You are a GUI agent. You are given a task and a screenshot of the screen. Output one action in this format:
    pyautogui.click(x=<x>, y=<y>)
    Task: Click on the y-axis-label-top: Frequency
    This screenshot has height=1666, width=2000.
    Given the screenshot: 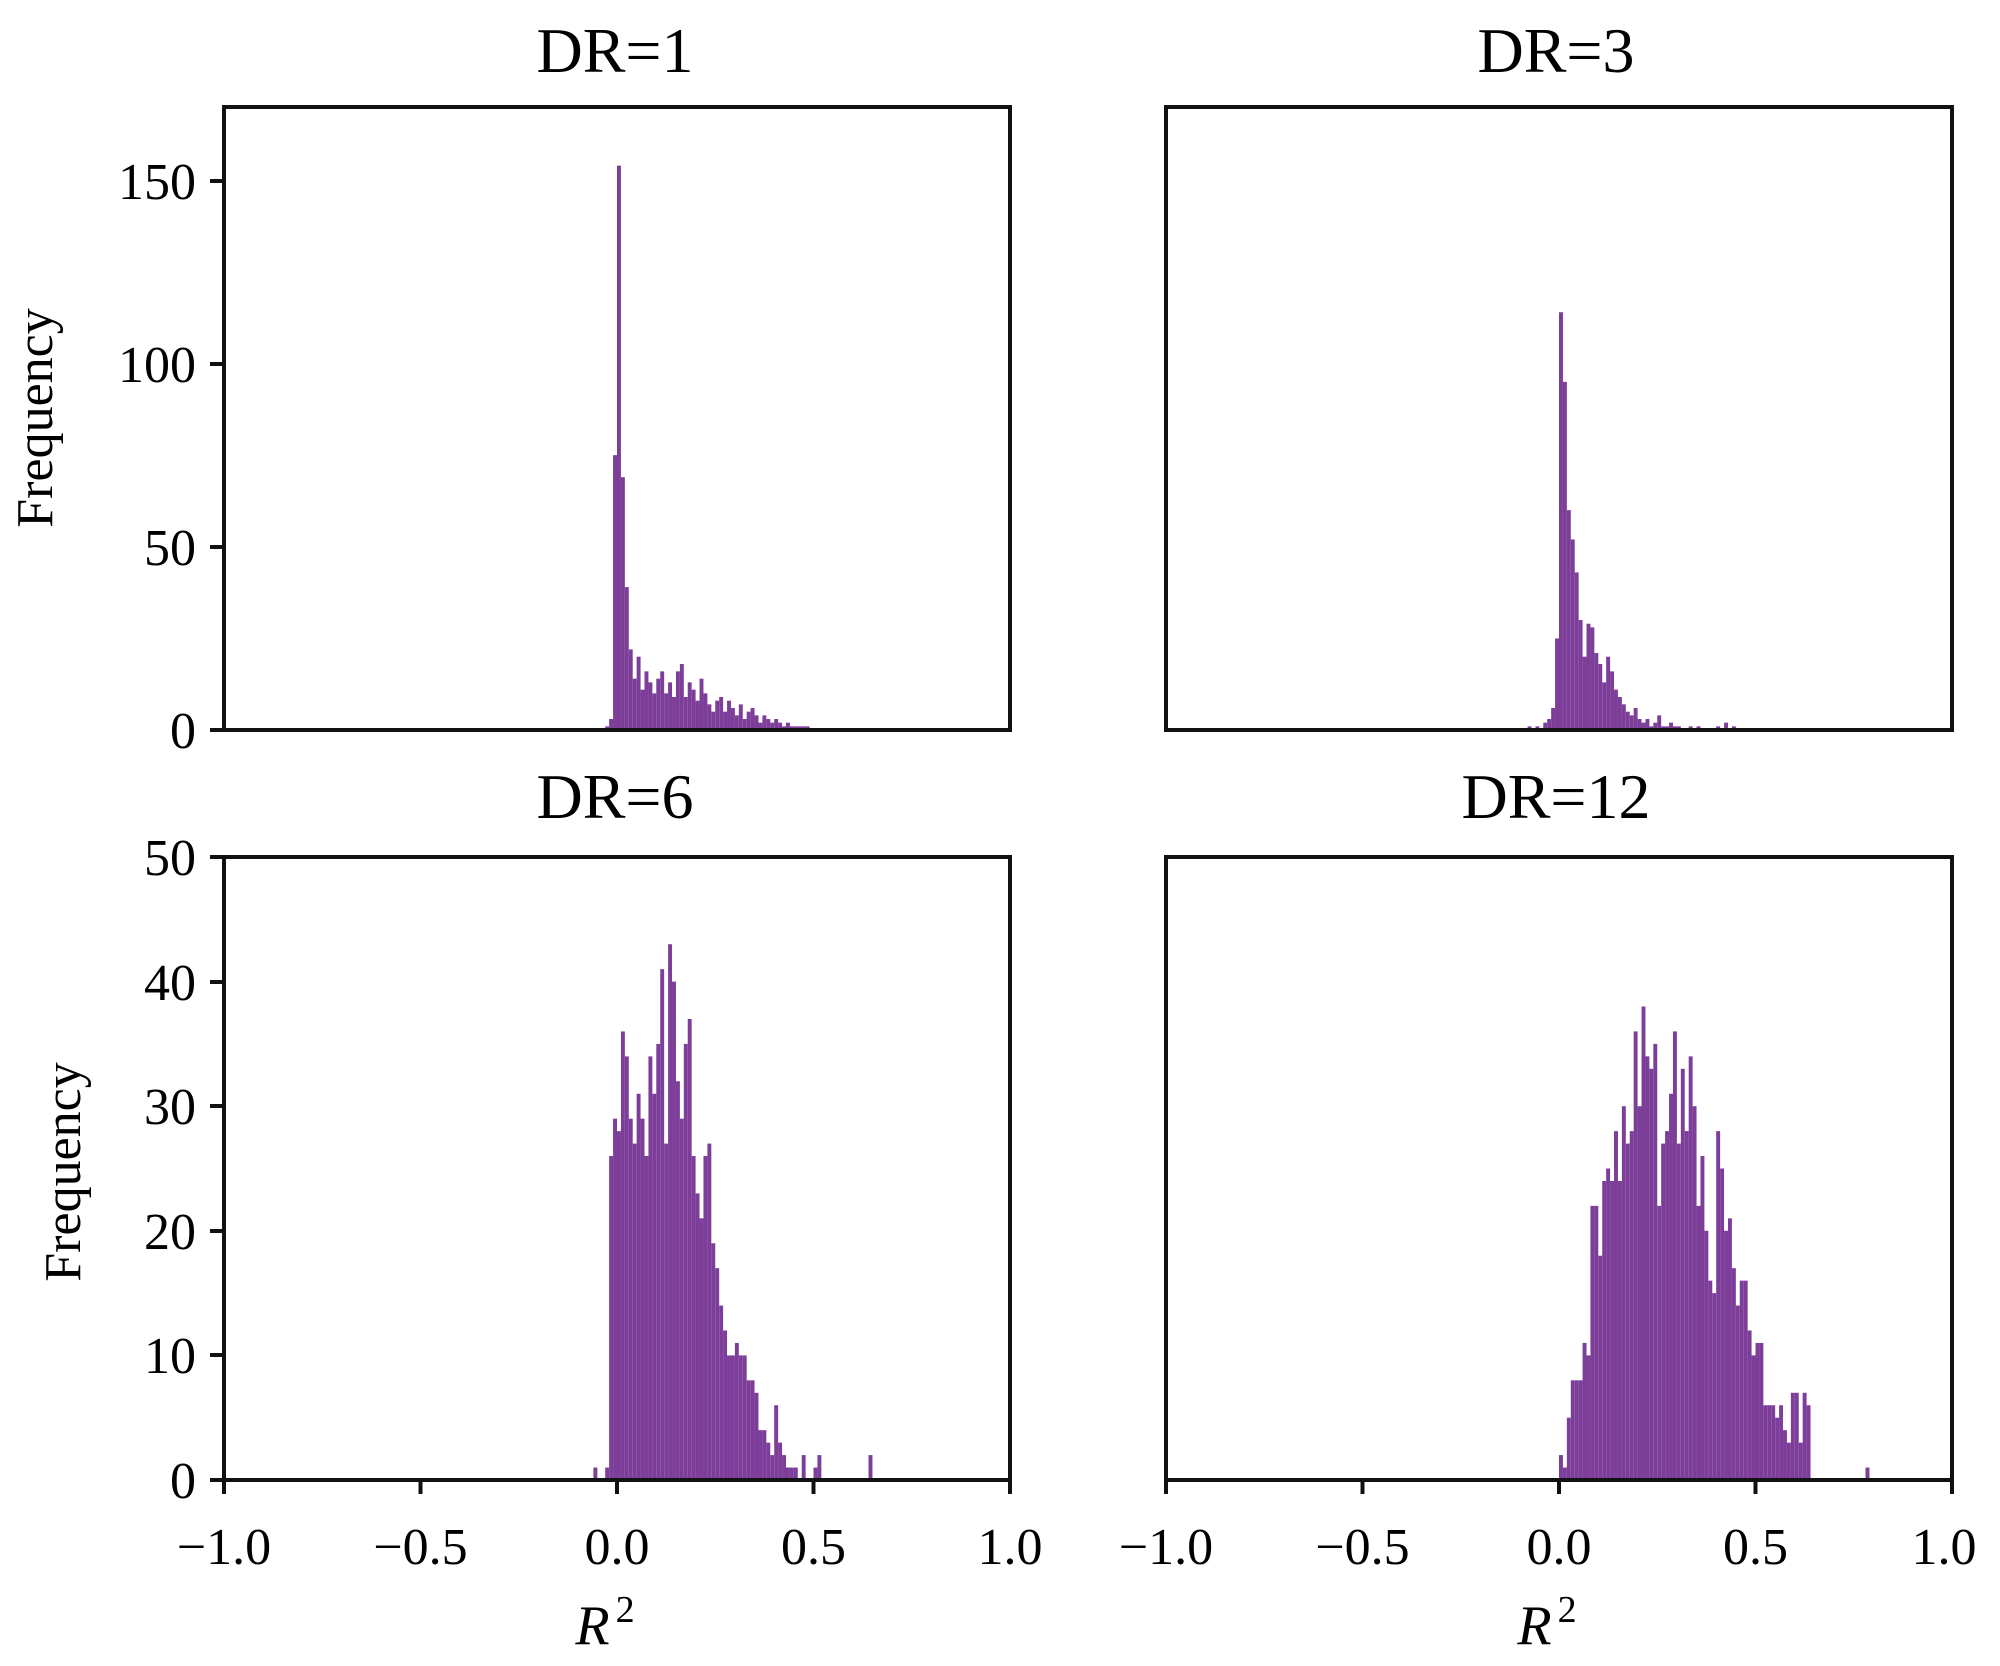 What is the action you would take?
    pyautogui.click(x=35, y=417)
    